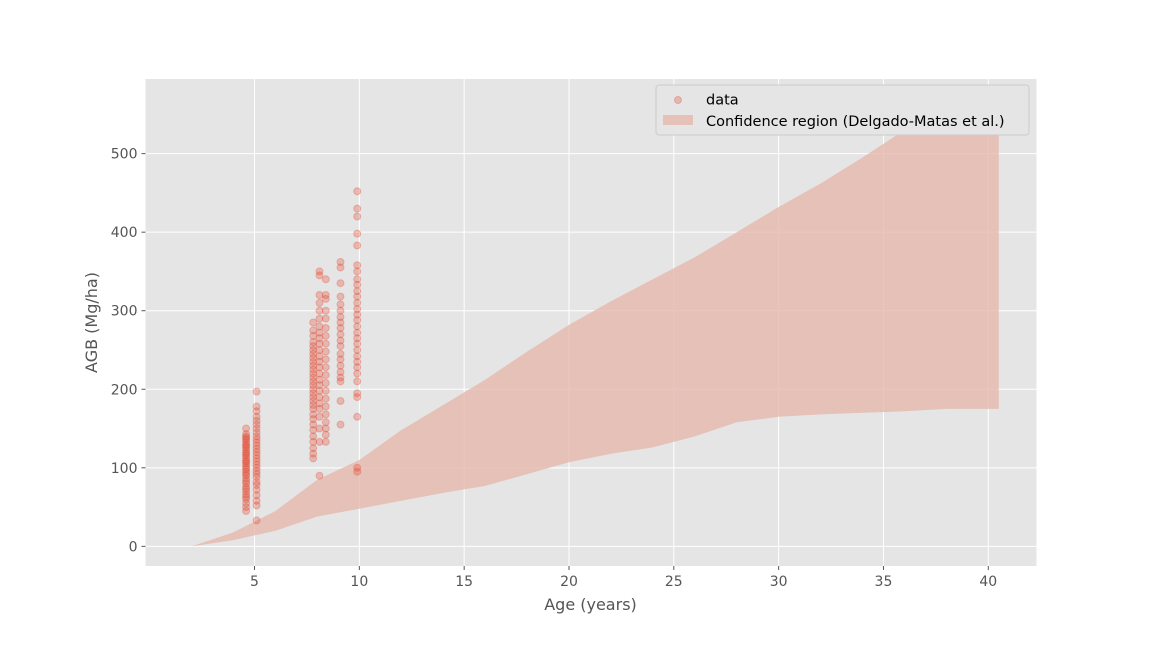 This screenshot has height=648, width=1152. Describe the element at coordinates (124, 390) in the screenshot. I see `y-tick-label: 200` at that location.